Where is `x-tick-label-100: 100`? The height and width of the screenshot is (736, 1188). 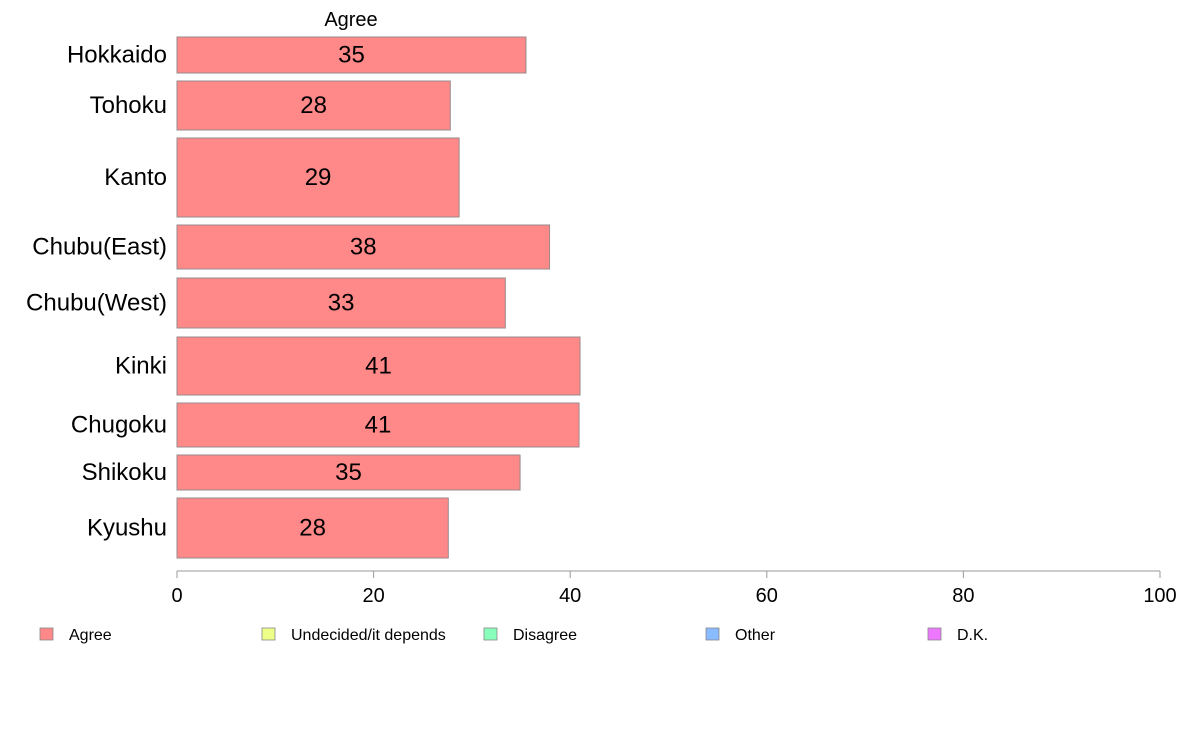 x-tick-label-100: 100 is located at coordinates (1159, 596).